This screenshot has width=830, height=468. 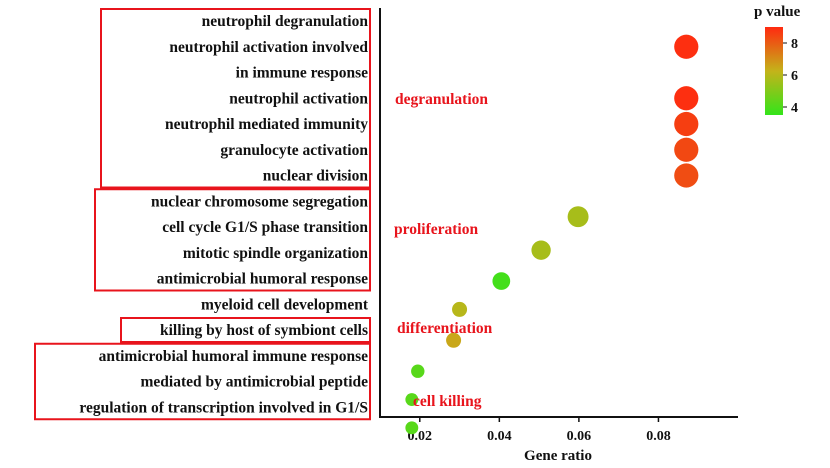 What do you see at coordinates (558, 456) in the screenshot?
I see `x-axis-title: Gene ratio` at bounding box center [558, 456].